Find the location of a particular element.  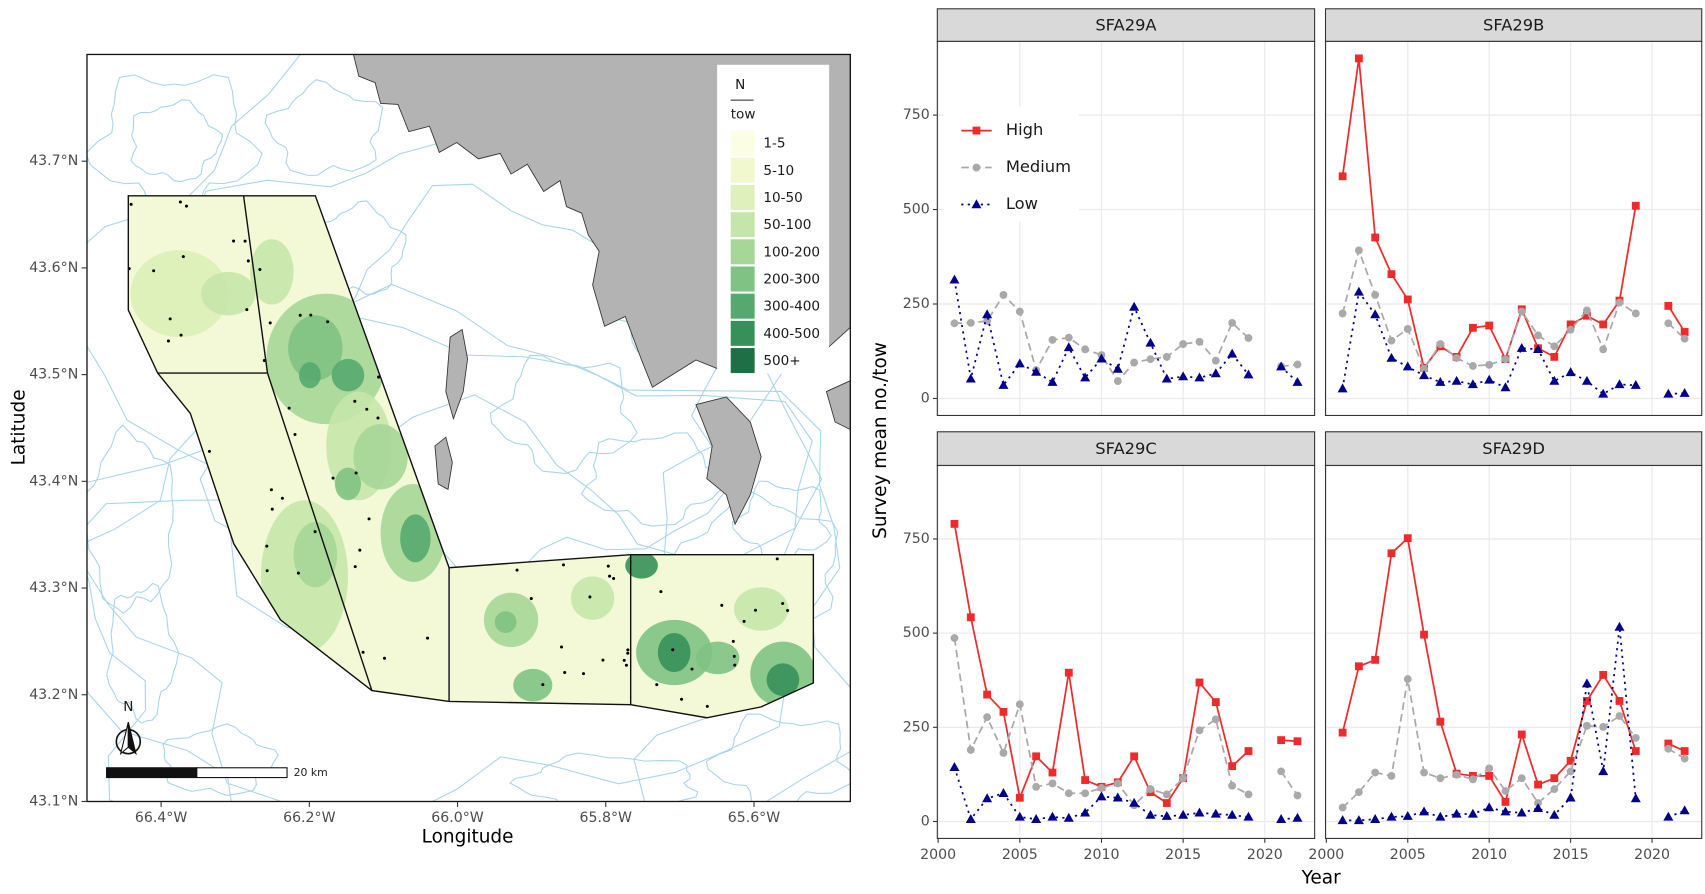

y-tick-label: 750 is located at coordinates (916, 115).